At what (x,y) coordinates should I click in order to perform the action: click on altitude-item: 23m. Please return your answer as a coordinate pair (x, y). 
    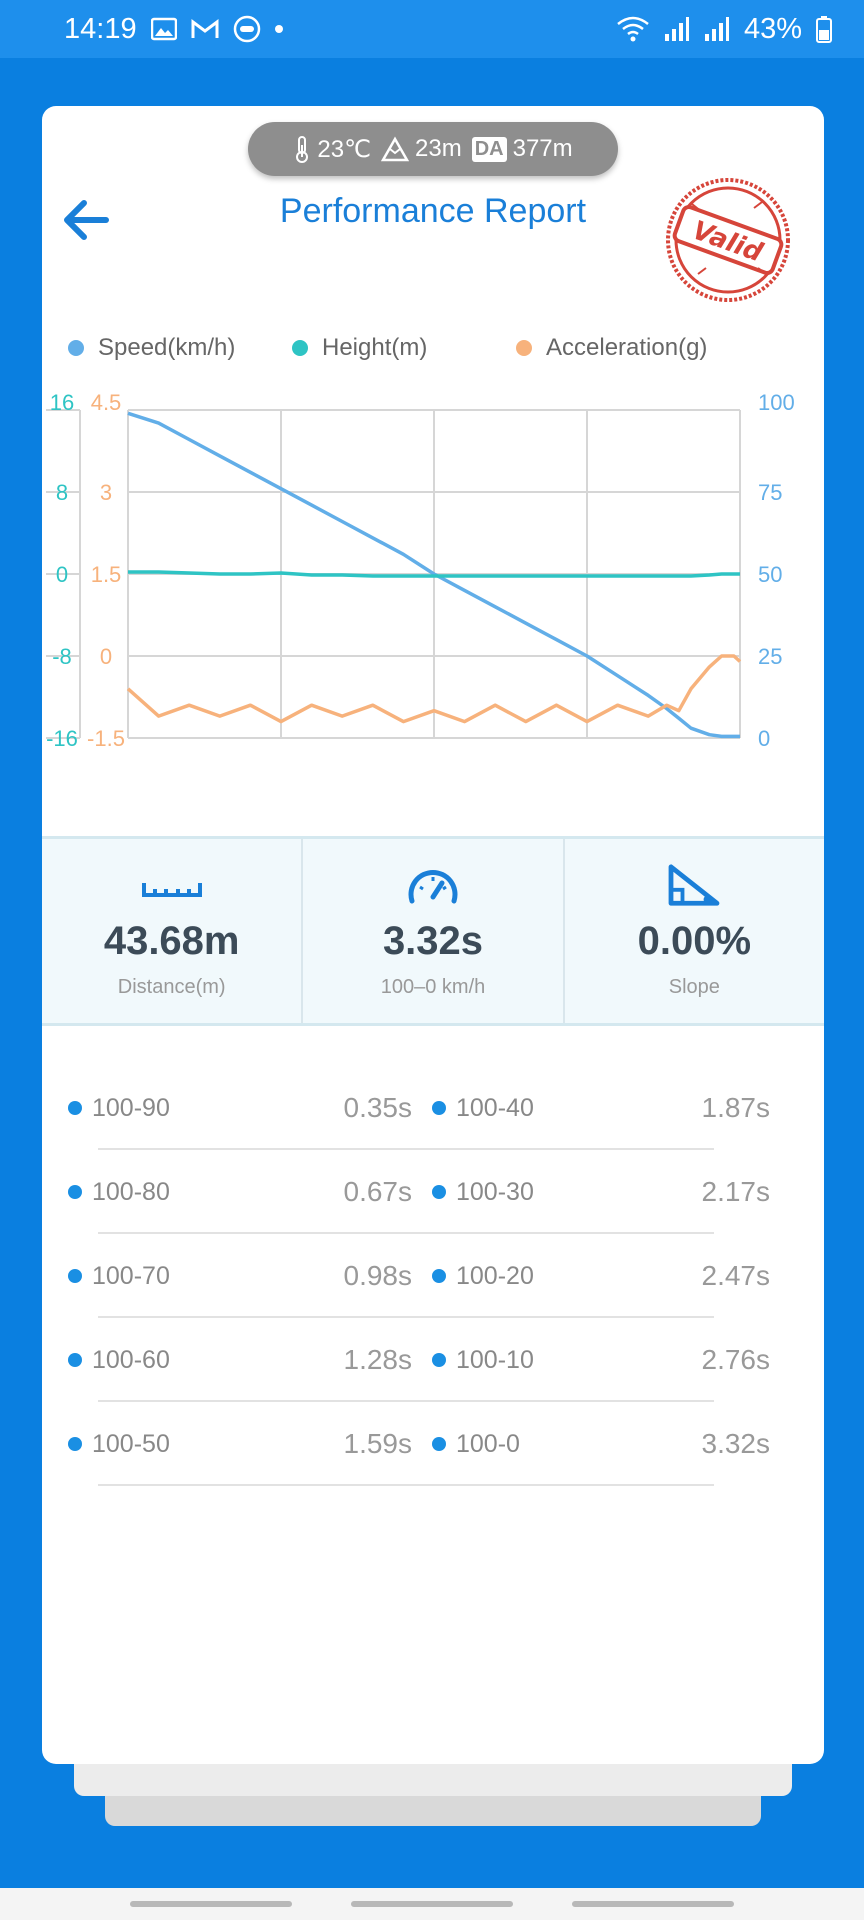
    Looking at the image, I should click on (421, 149).